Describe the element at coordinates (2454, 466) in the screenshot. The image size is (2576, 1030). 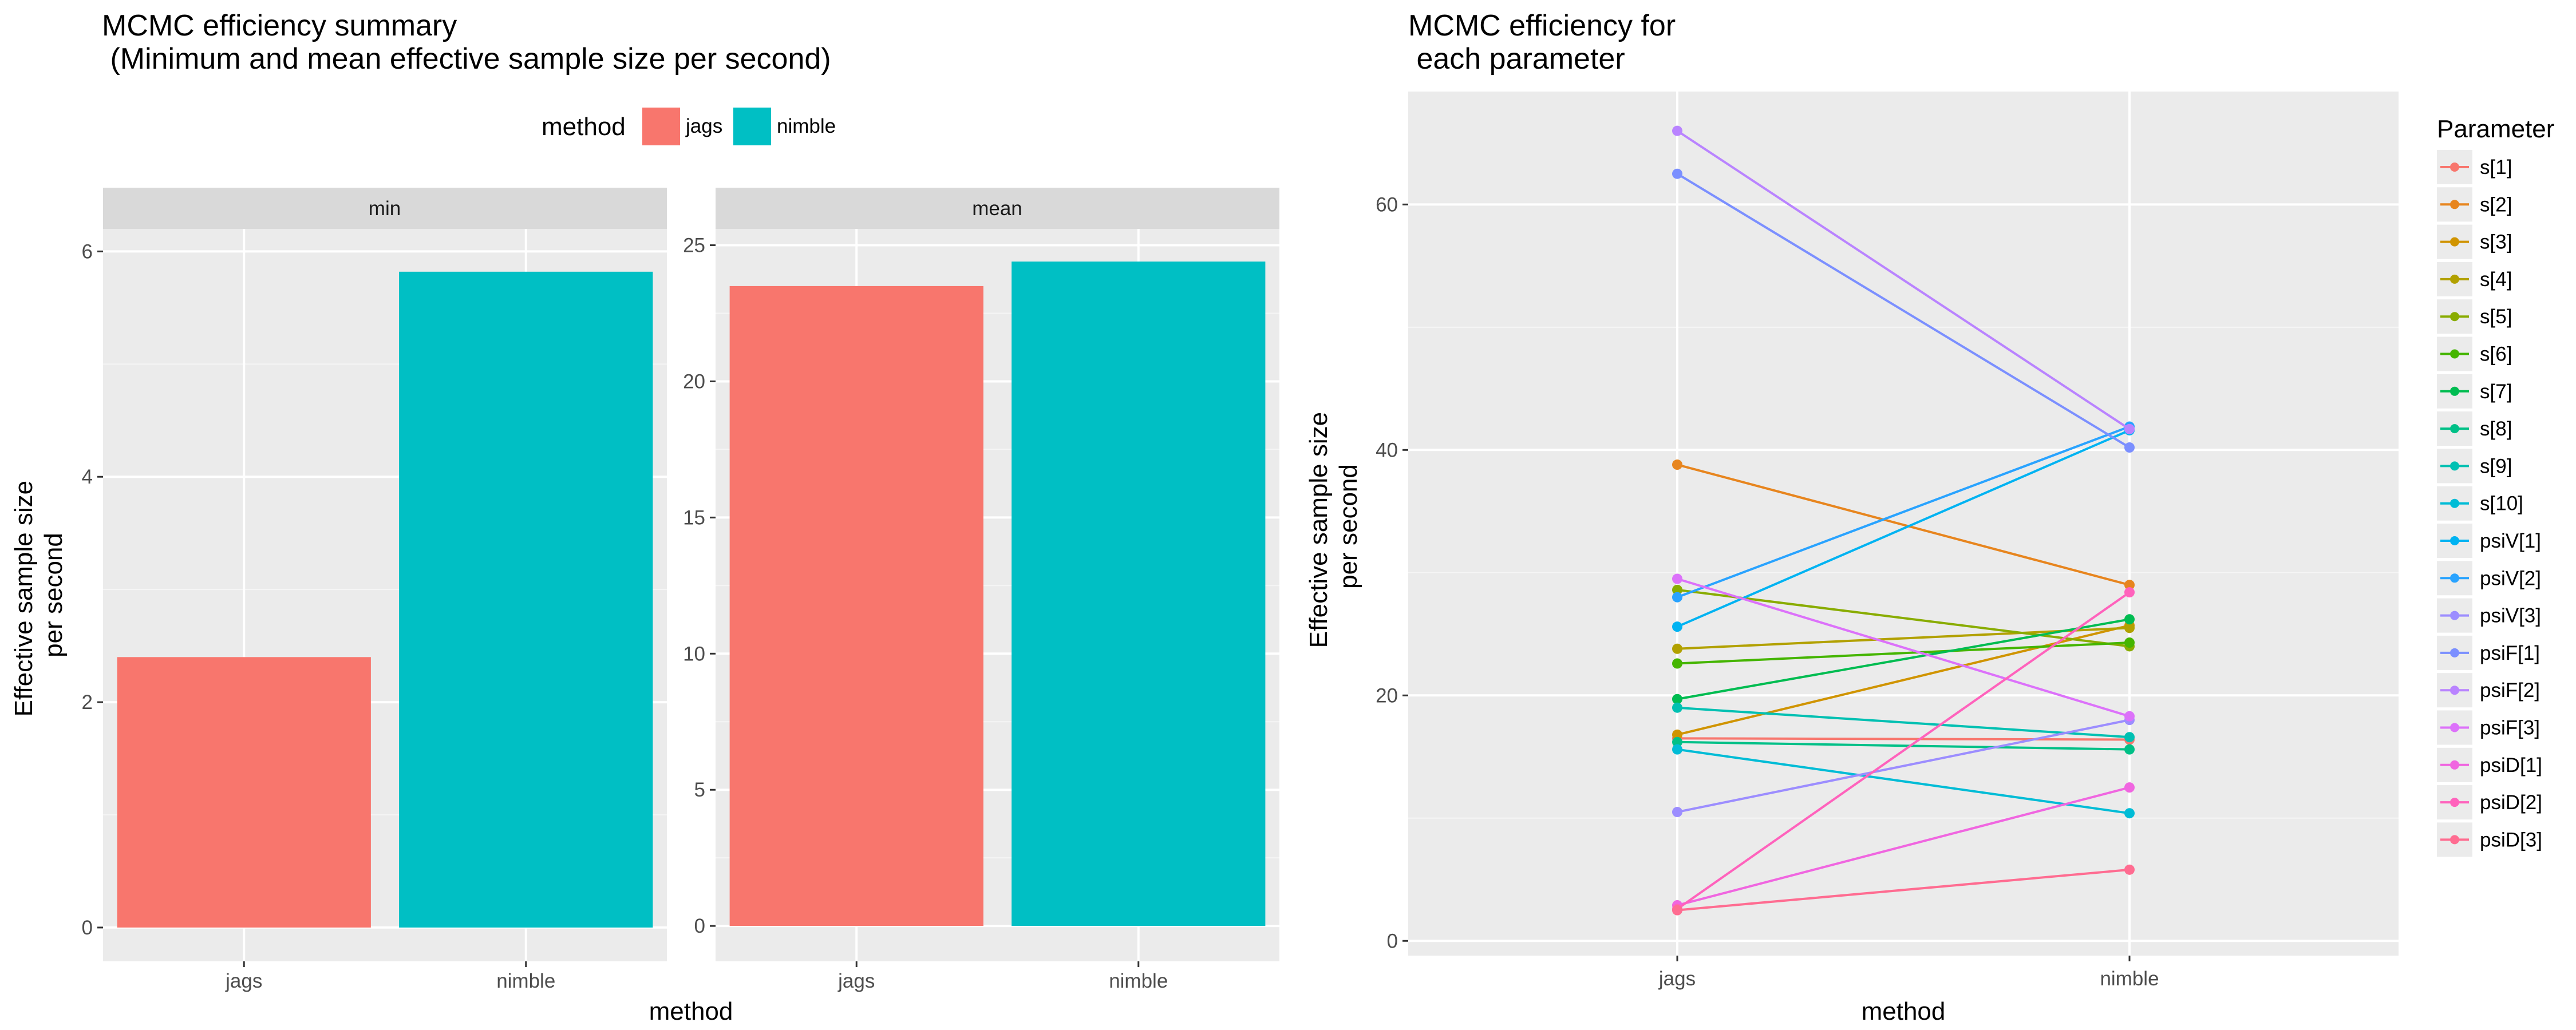
I see `legend-key-point-s9` at that location.